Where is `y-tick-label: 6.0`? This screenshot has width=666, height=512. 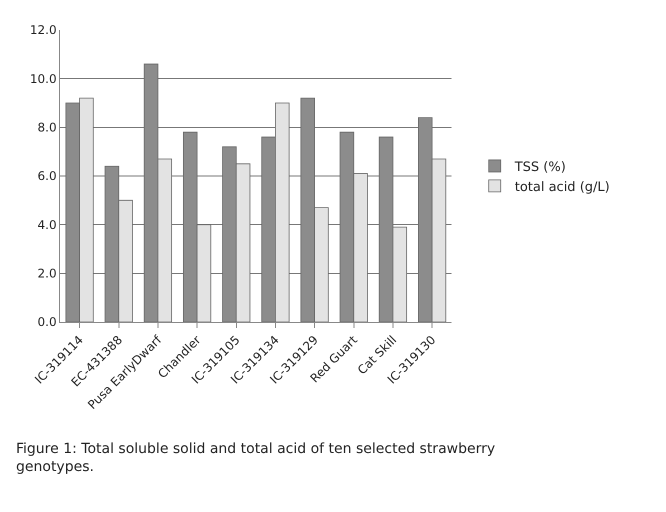 y-tick-label: 6.0 is located at coordinates (47, 176).